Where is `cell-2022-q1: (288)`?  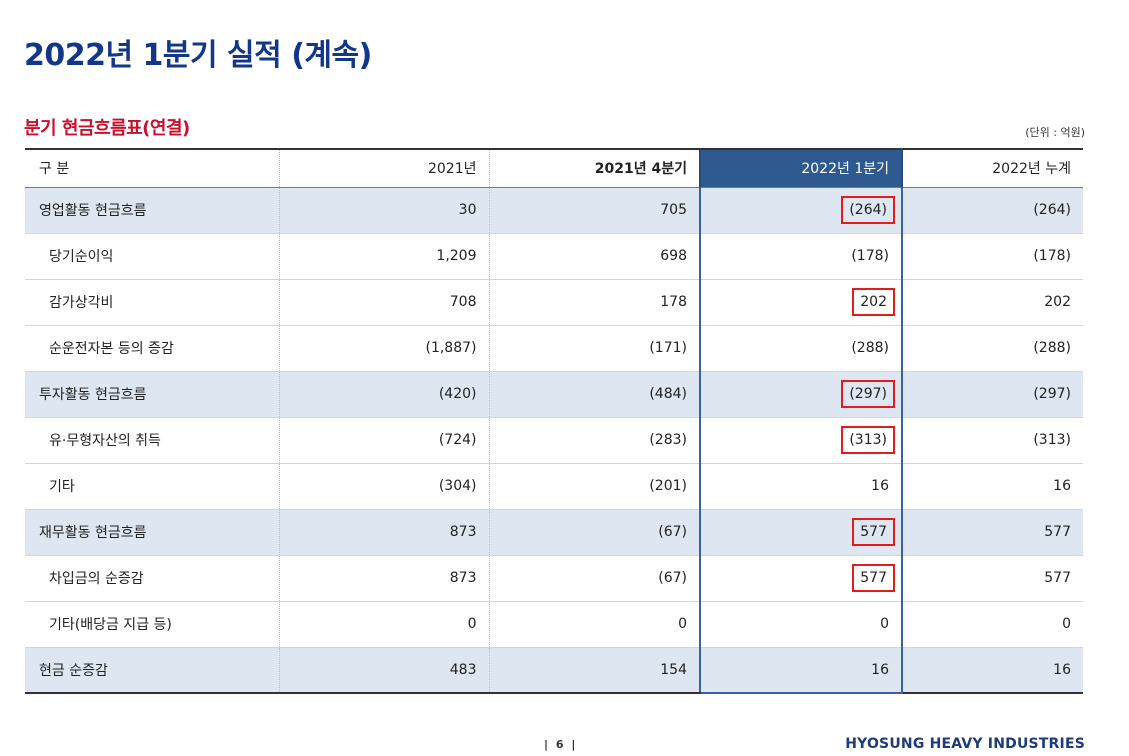
cell-2022-q1: (288) is located at coordinates (801, 348).